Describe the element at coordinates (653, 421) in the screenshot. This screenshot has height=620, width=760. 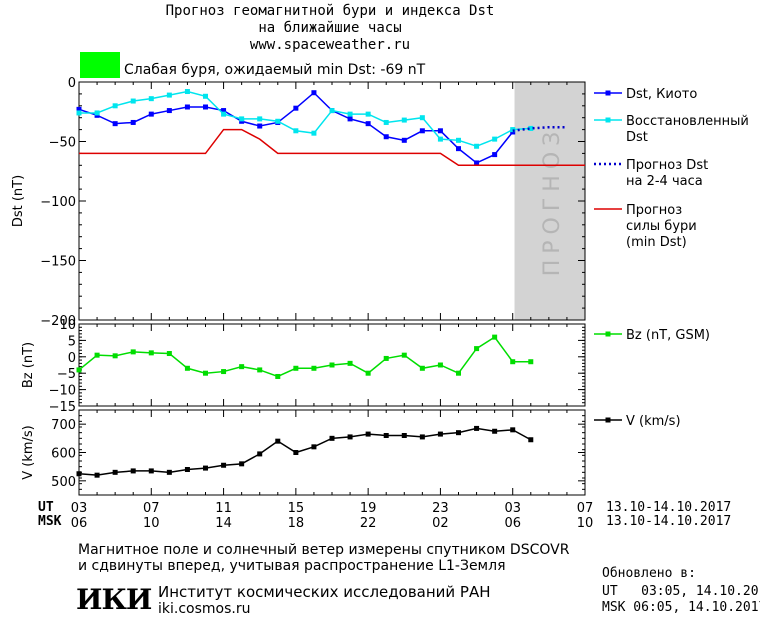
I see `legend-v-label: V (km/s)` at that location.